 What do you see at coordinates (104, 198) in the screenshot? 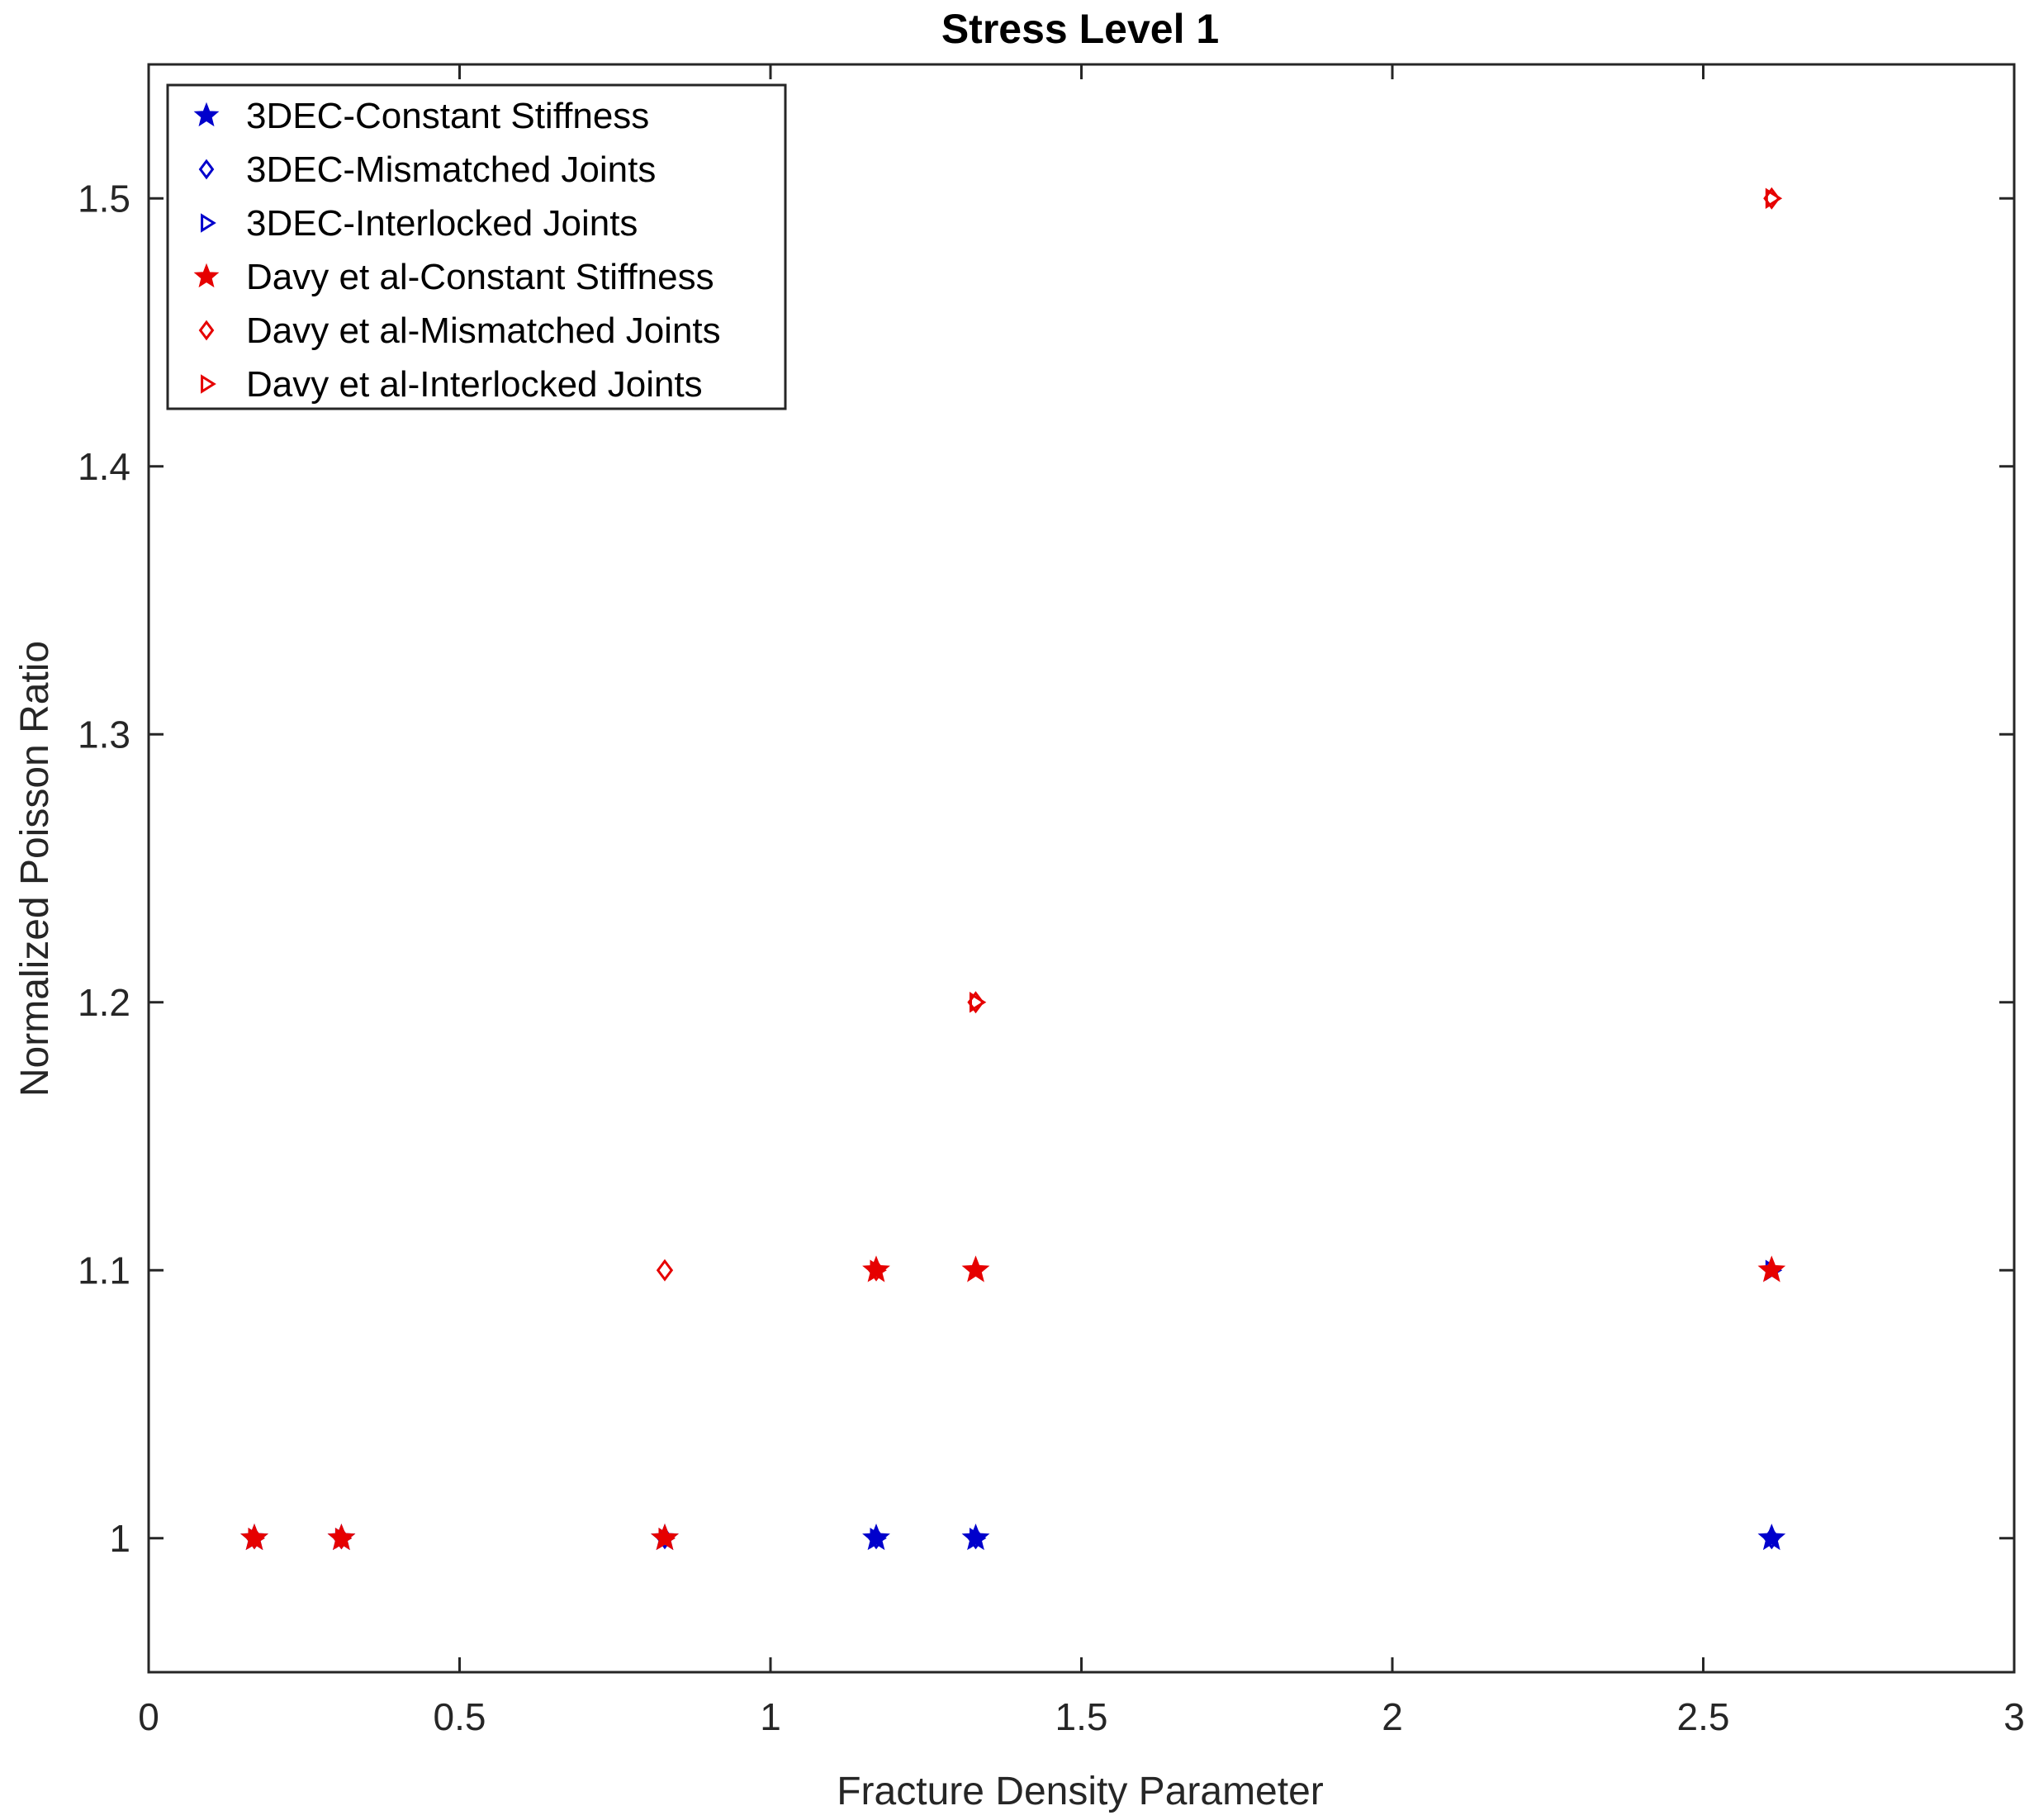
I see `y-tick-label: 1.5` at bounding box center [104, 198].